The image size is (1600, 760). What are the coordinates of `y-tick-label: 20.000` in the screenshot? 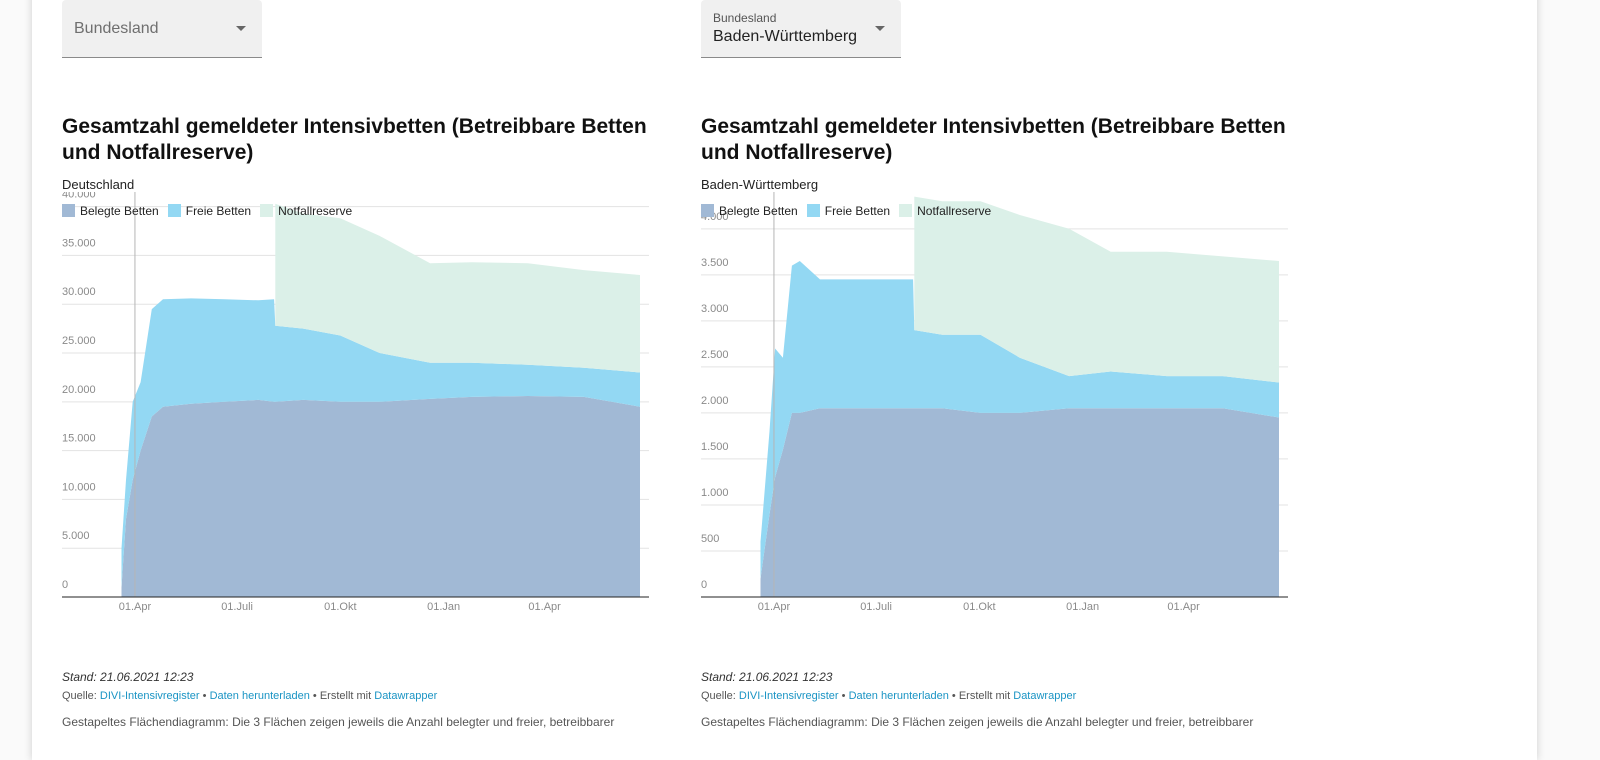 It's located at (79, 390).